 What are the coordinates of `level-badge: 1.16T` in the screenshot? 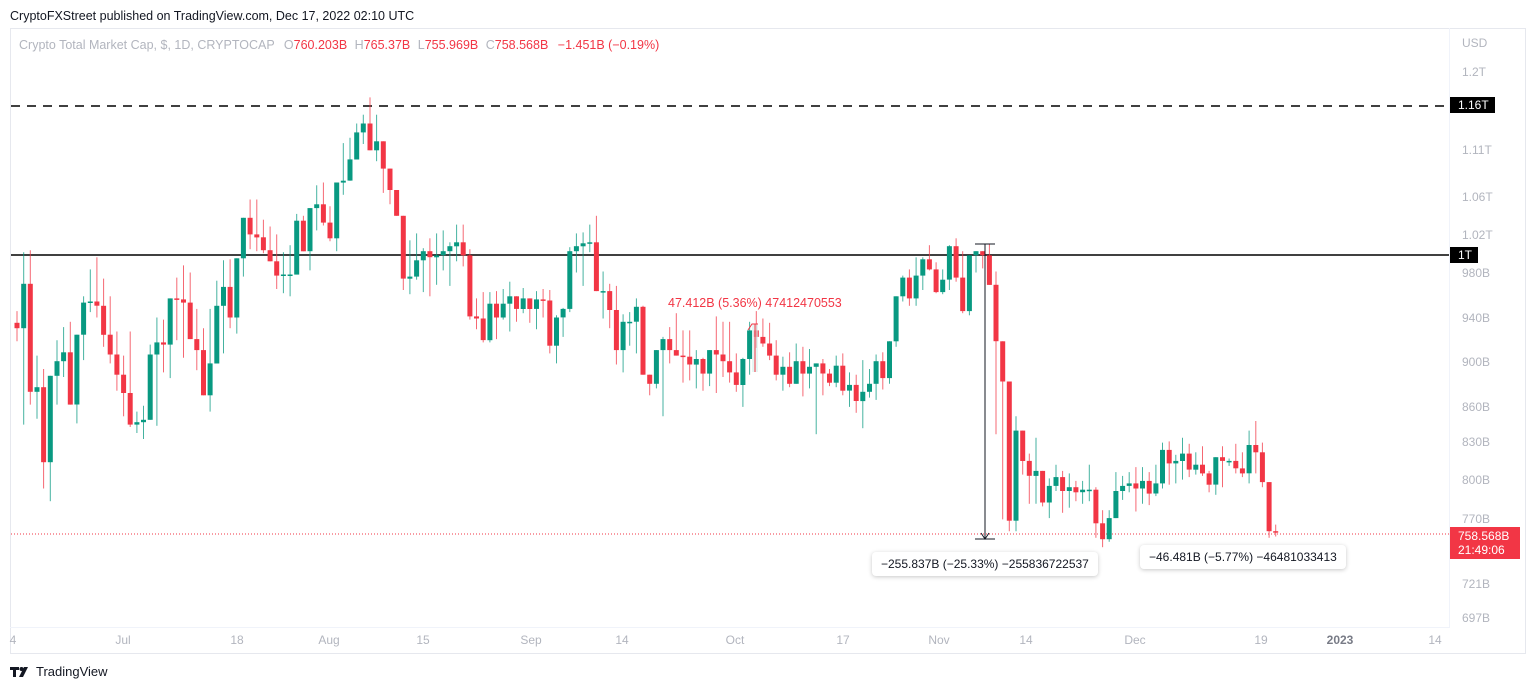 It's located at (1472, 105).